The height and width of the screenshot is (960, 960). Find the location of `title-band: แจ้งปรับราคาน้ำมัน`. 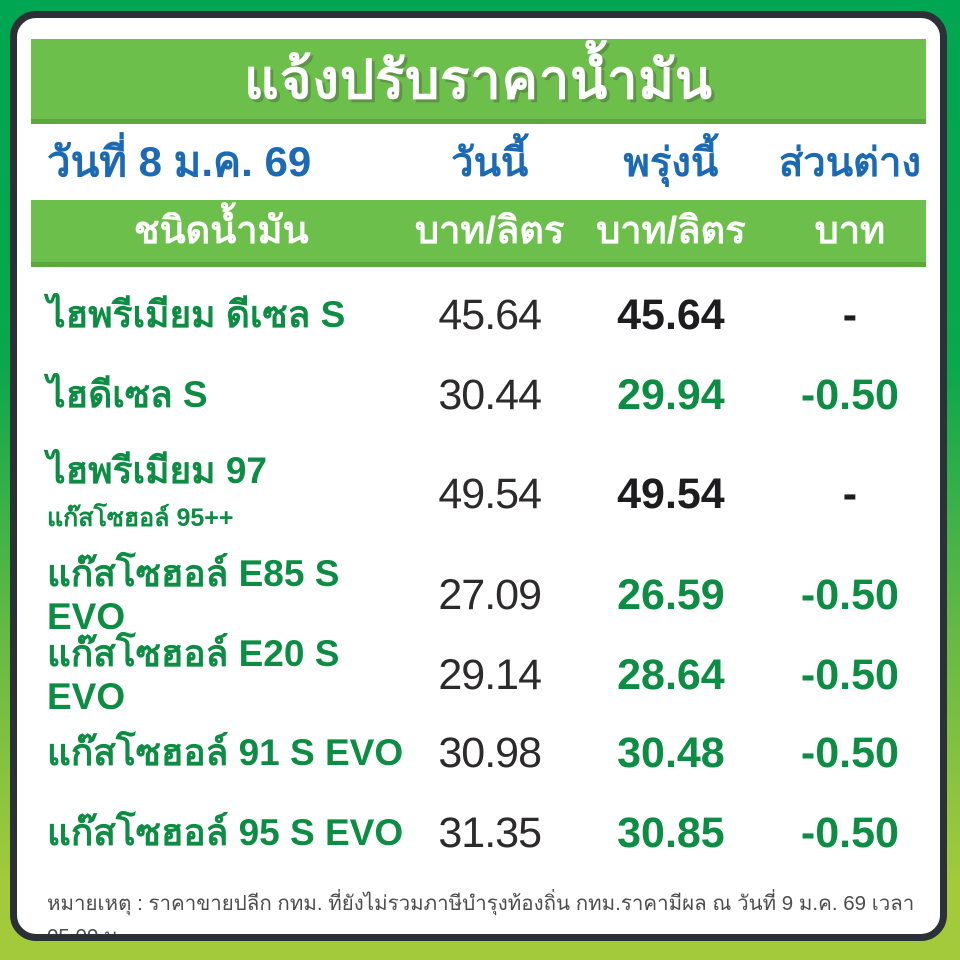

title-band: แจ้งปรับราคาน้ำมัน is located at coordinates (478, 81).